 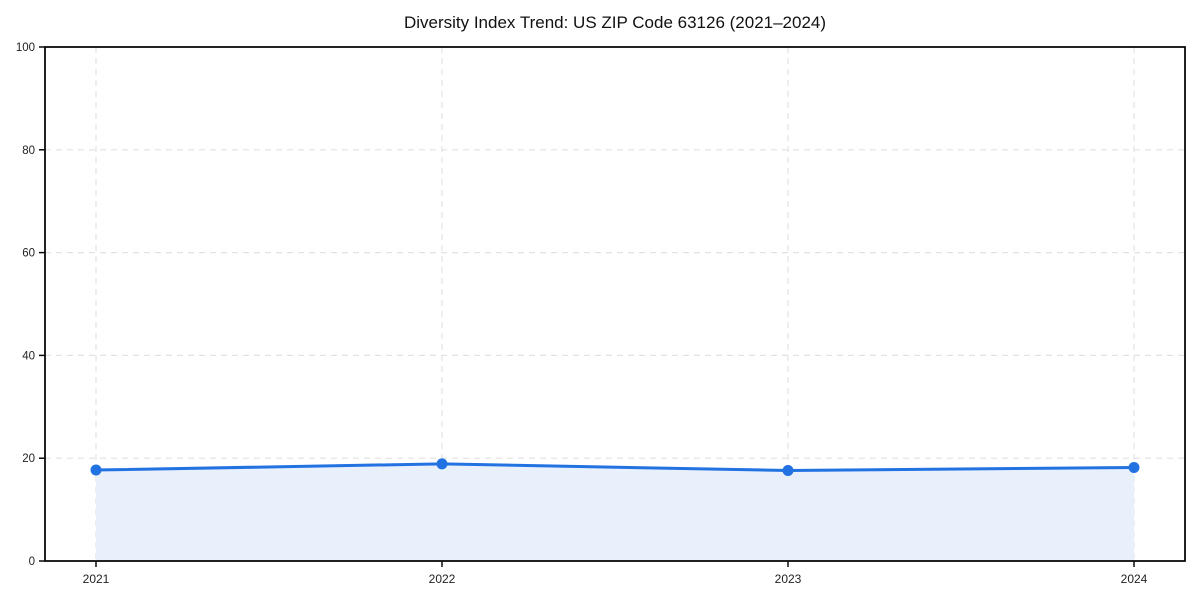 I want to click on series-line, so click(x=615, y=467).